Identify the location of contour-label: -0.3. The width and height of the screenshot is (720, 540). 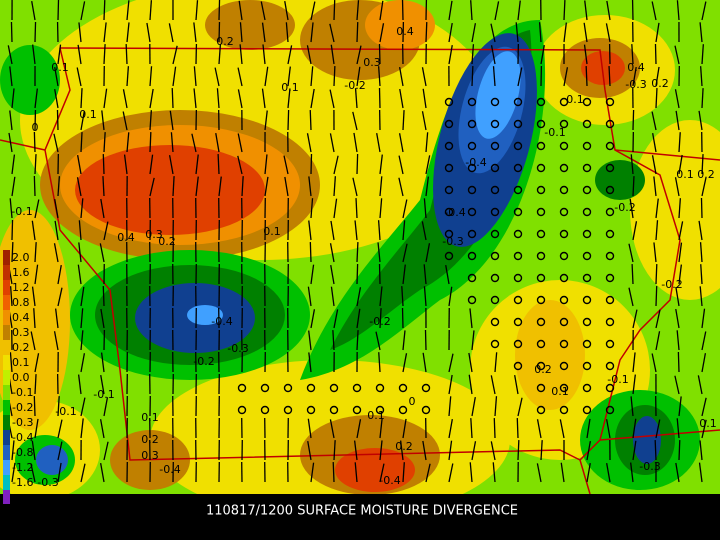
(452, 241).